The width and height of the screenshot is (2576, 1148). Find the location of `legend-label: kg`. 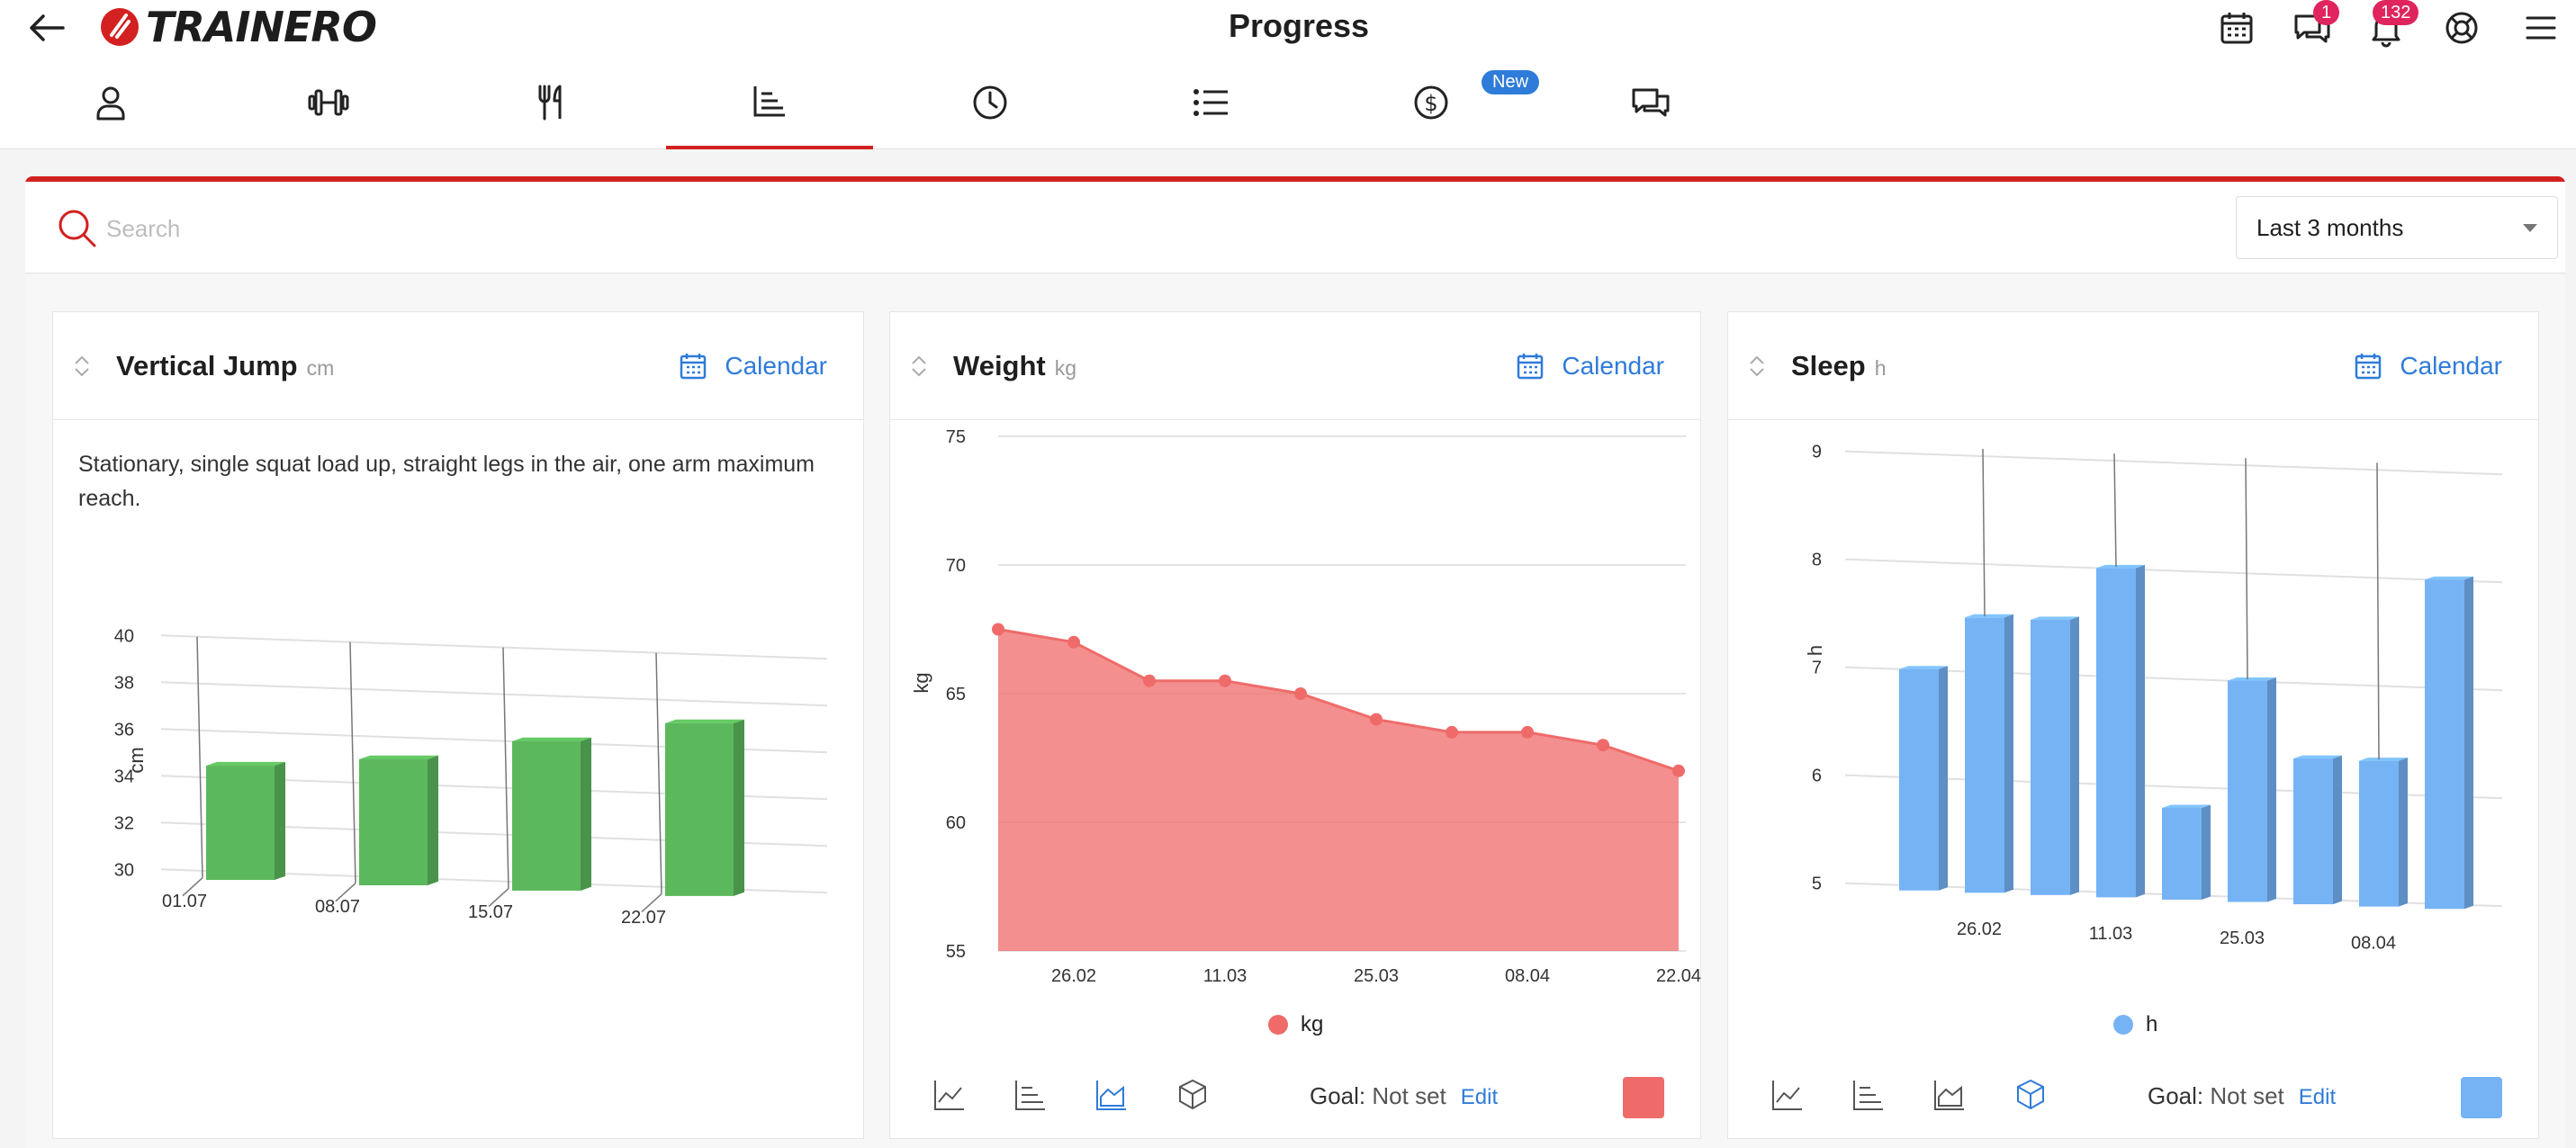

legend-label: kg is located at coordinates (1312, 1024).